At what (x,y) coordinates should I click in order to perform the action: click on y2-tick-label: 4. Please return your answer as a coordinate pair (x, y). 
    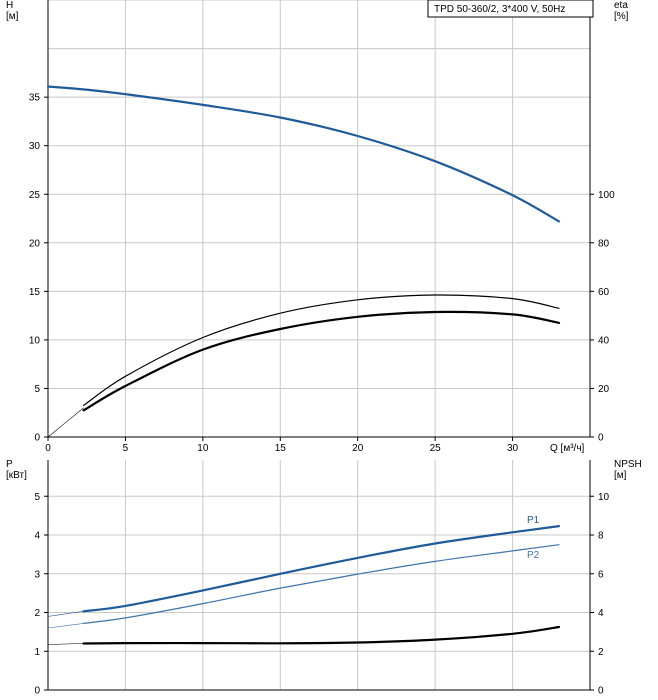
    Looking at the image, I should click on (601, 613).